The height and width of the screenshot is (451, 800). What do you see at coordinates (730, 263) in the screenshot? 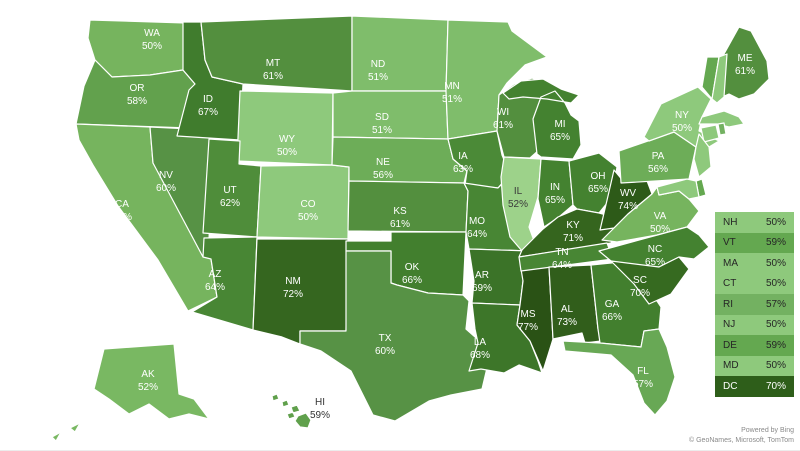
I see `legend-state-abbr: MA` at bounding box center [730, 263].